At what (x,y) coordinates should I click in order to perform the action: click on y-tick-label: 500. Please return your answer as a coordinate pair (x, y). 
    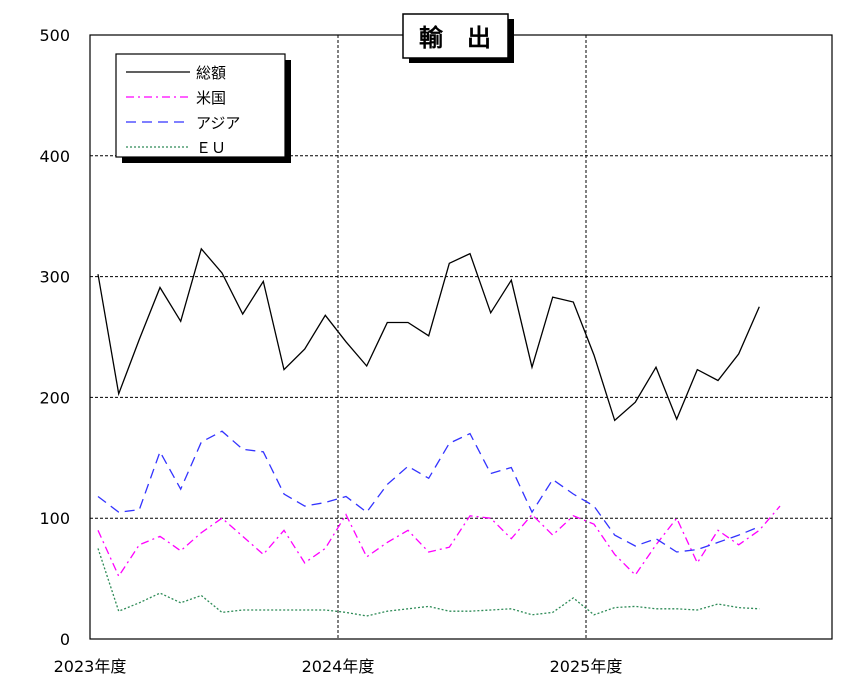
    Looking at the image, I should click on (54, 35).